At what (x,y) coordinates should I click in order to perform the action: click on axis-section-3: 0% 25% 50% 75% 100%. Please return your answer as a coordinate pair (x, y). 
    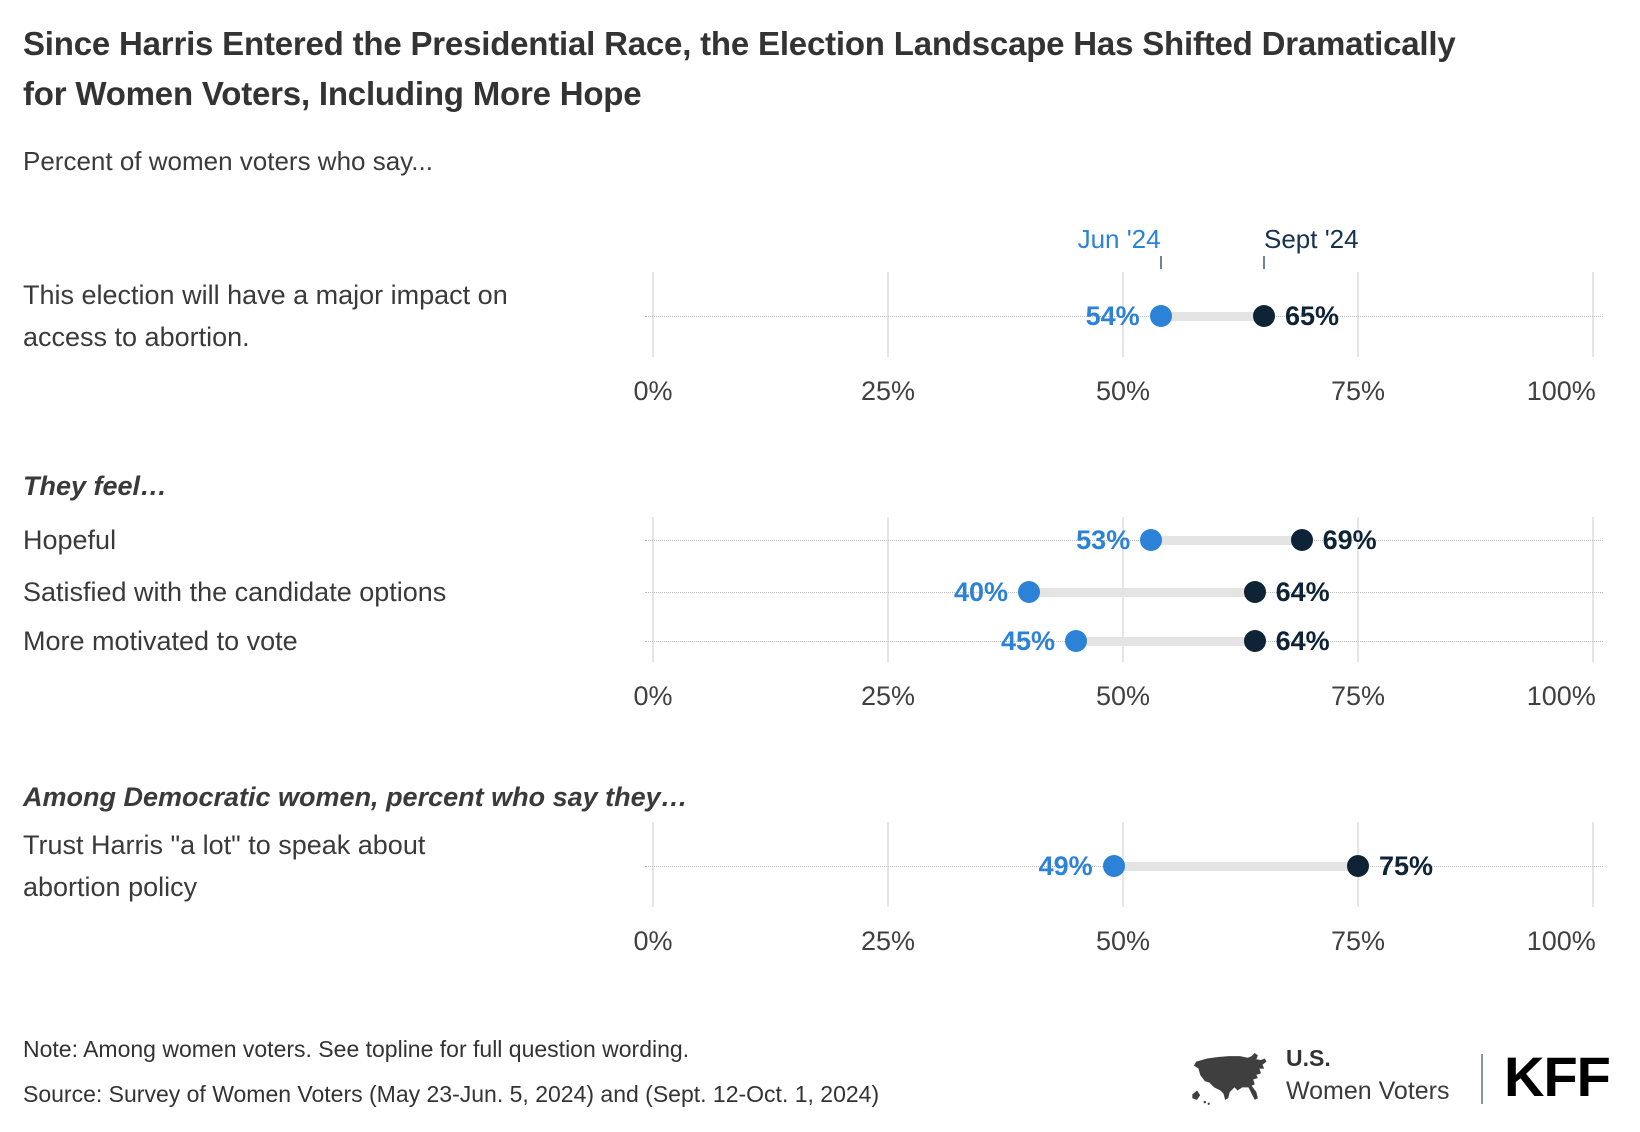
    Looking at the image, I should click on (1114, 943).